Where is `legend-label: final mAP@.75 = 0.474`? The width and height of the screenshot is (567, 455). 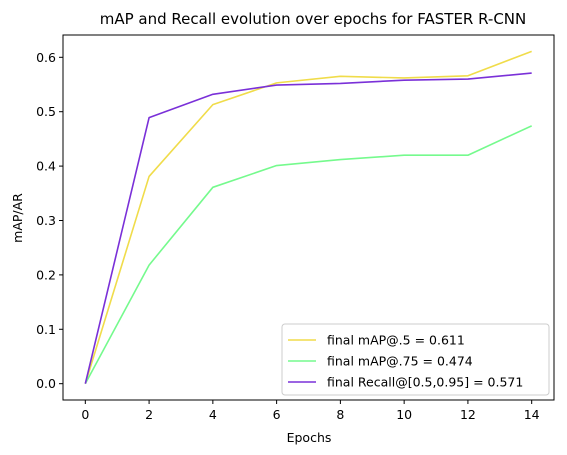
legend-label: final mAP@.75 = 0.474 is located at coordinates (400, 361).